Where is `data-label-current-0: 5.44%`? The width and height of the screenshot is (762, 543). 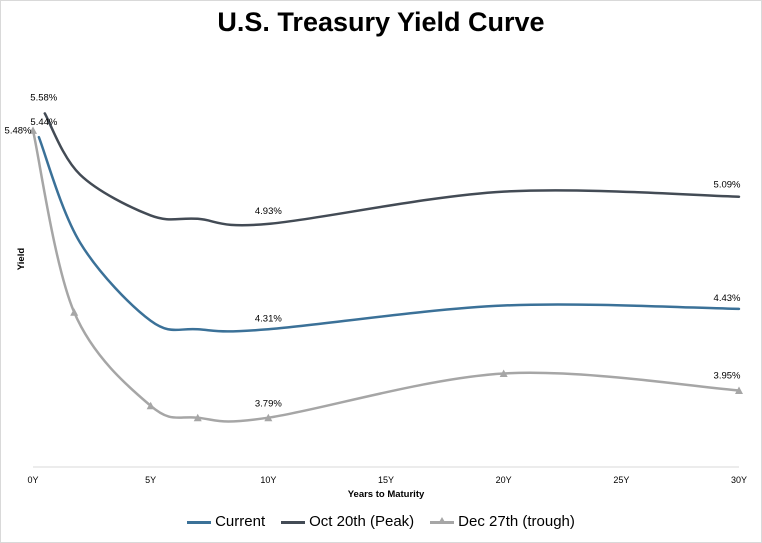 data-label-current-0: 5.44% is located at coordinates (43, 122).